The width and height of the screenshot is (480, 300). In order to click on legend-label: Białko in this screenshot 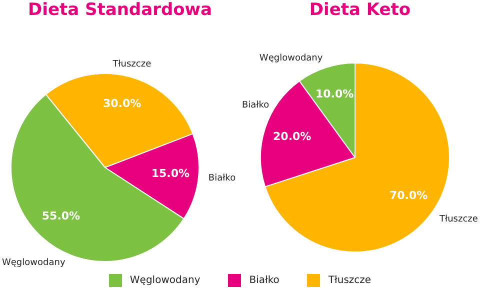, I will do `click(264, 280)`.